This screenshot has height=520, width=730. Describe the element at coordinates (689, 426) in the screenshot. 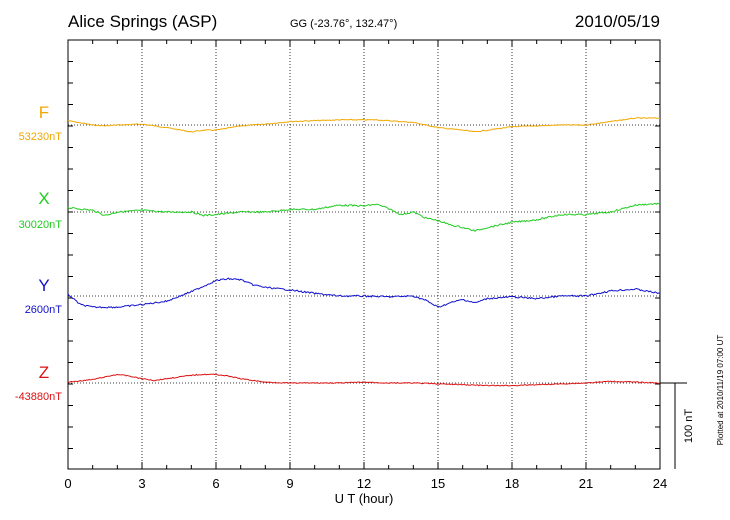

I see `scale-bar-label: 100 nT` at that location.